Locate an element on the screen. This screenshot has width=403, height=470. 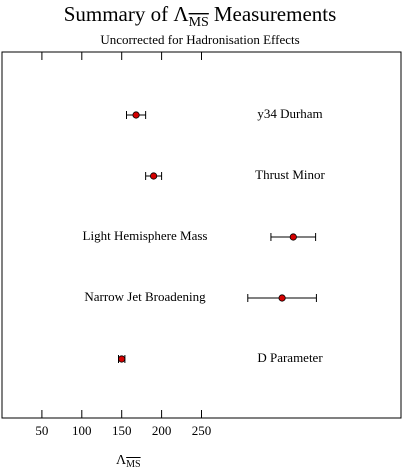
x-label-symbol: Λ is located at coordinates (121, 460).